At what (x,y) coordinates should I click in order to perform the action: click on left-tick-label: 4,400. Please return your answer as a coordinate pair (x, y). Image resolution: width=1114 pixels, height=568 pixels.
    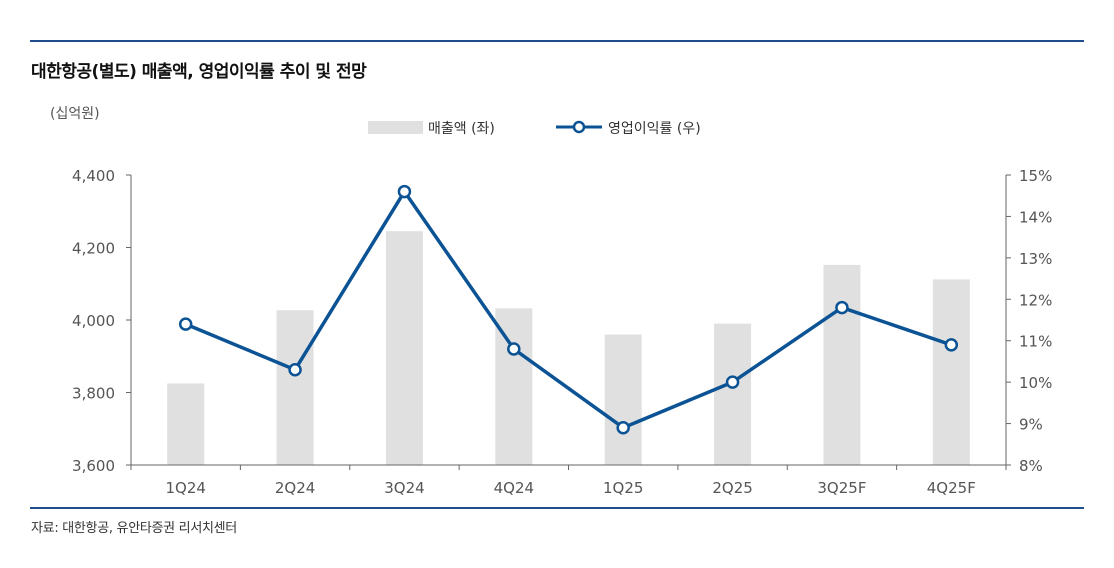
    Looking at the image, I should click on (93, 176).